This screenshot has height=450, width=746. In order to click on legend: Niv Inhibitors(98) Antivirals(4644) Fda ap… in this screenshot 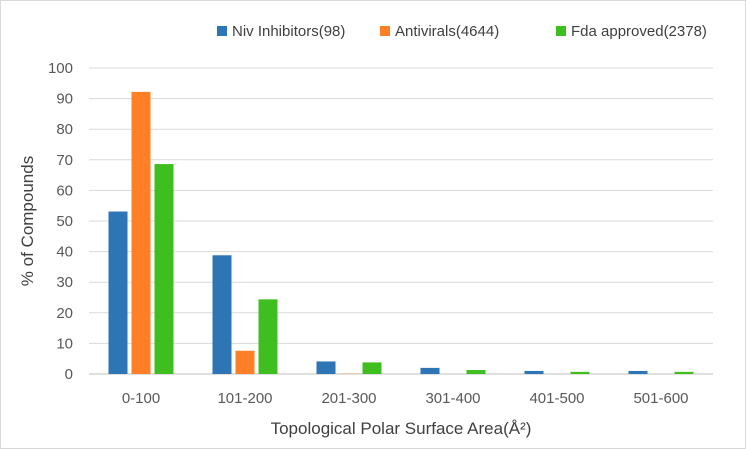, I will do `click(462, 31)`.